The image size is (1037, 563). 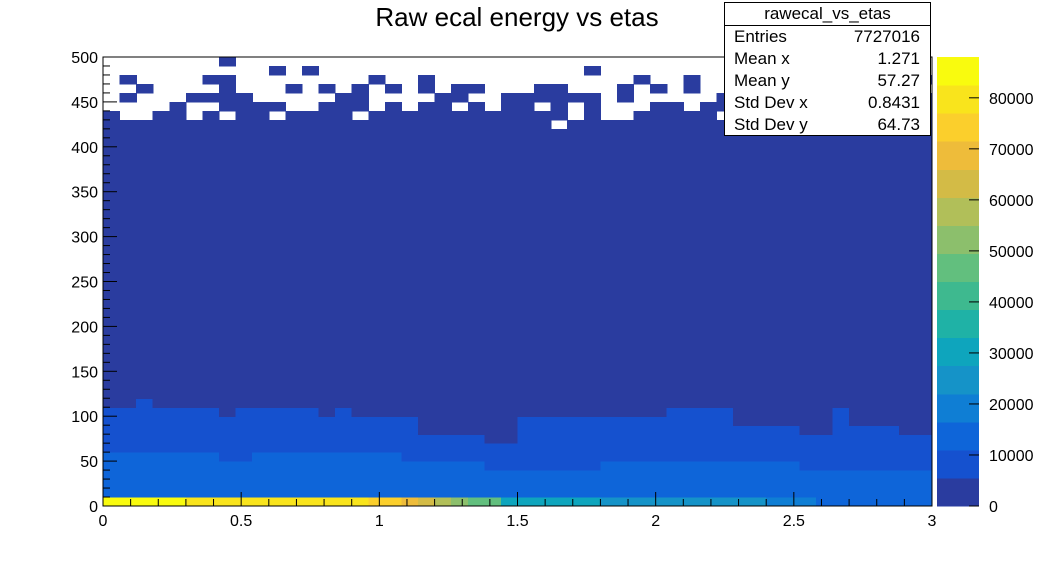 I want to click on palette-tick-label: 10000, so click(x=1011, y=456).